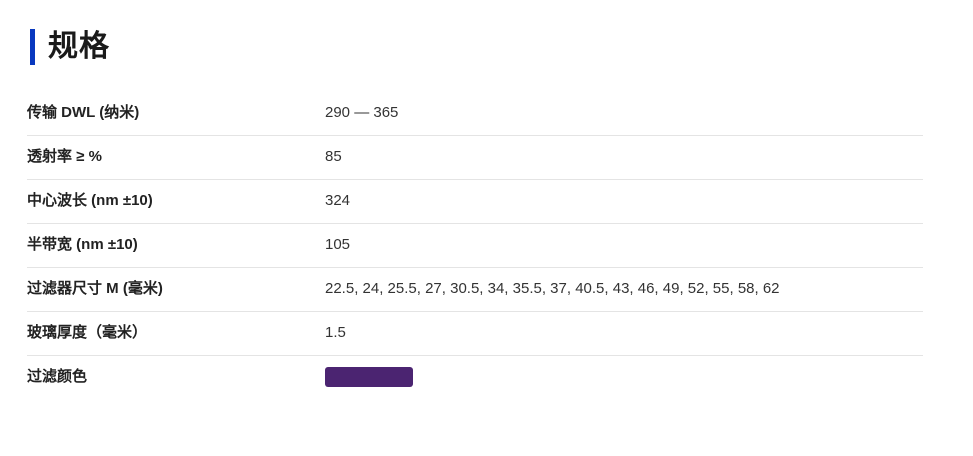 The width and height of the screenshot is (973, 456). What do you see at coordinates (32, 47) in the screenshot?
I see `title-accent-bar` at bounding box center [32, 47].